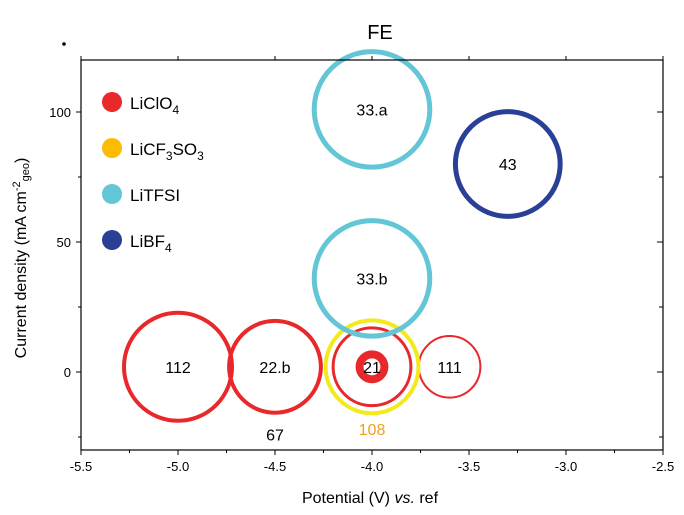  What do you see at coordinates (64, 242) in the screenshot?
I see `y-tick-label: 50` at bounding box center [64, 242].